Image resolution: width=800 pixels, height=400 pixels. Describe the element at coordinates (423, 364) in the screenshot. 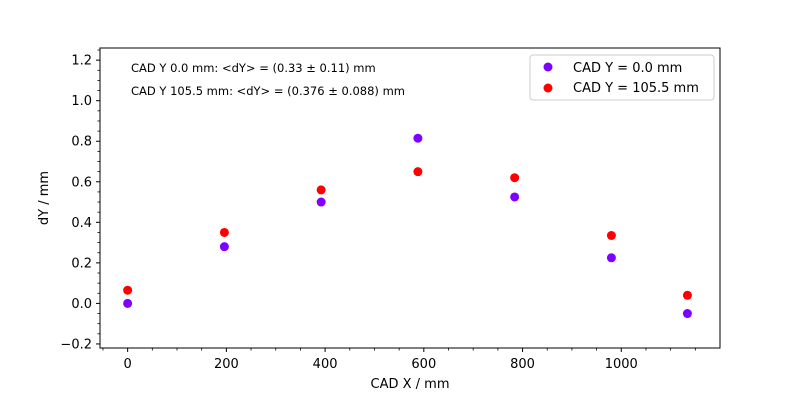

I see `x-tick-label: 600` at that location.